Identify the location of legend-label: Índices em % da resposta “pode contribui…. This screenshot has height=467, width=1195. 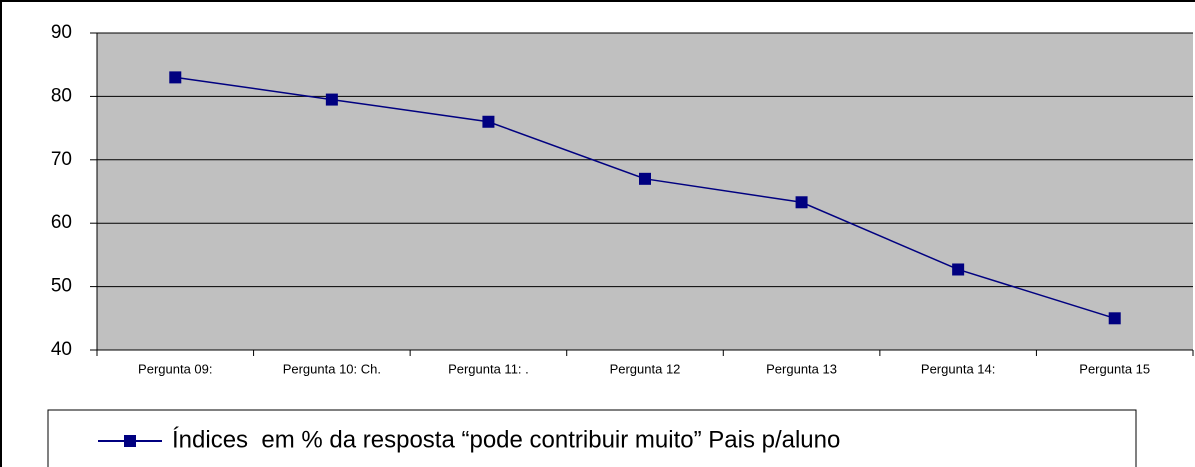
(506, 439).